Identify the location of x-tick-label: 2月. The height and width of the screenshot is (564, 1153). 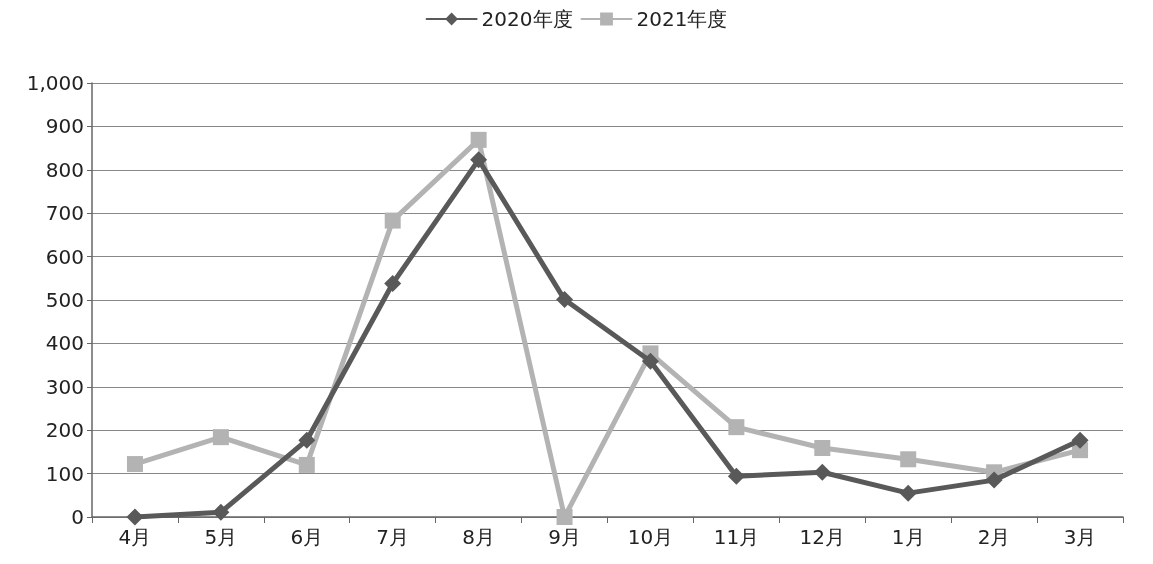
(994, 537).